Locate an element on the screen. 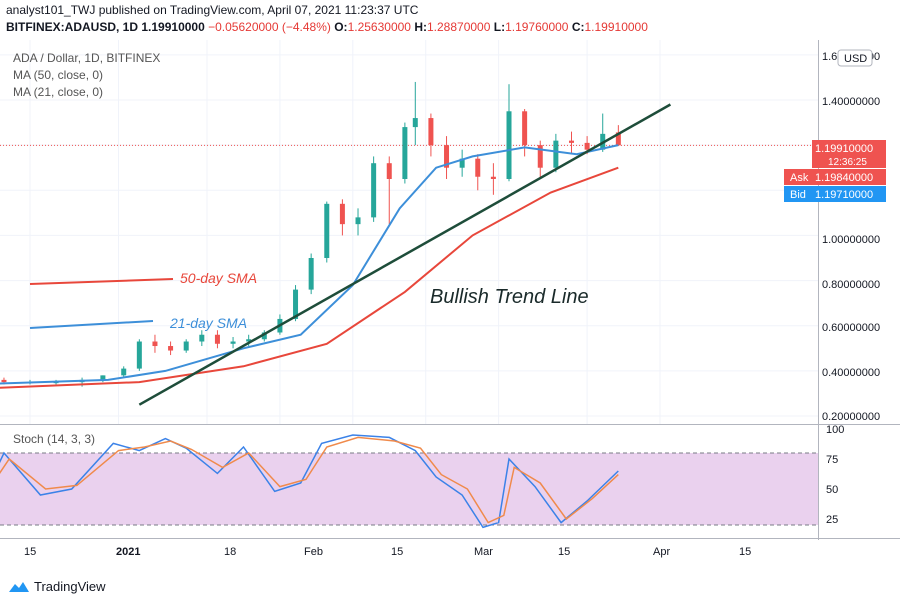 Image resolution: width=900 pixels, height=603 pixels. low-label: L: is located at coordinates (499, 27).